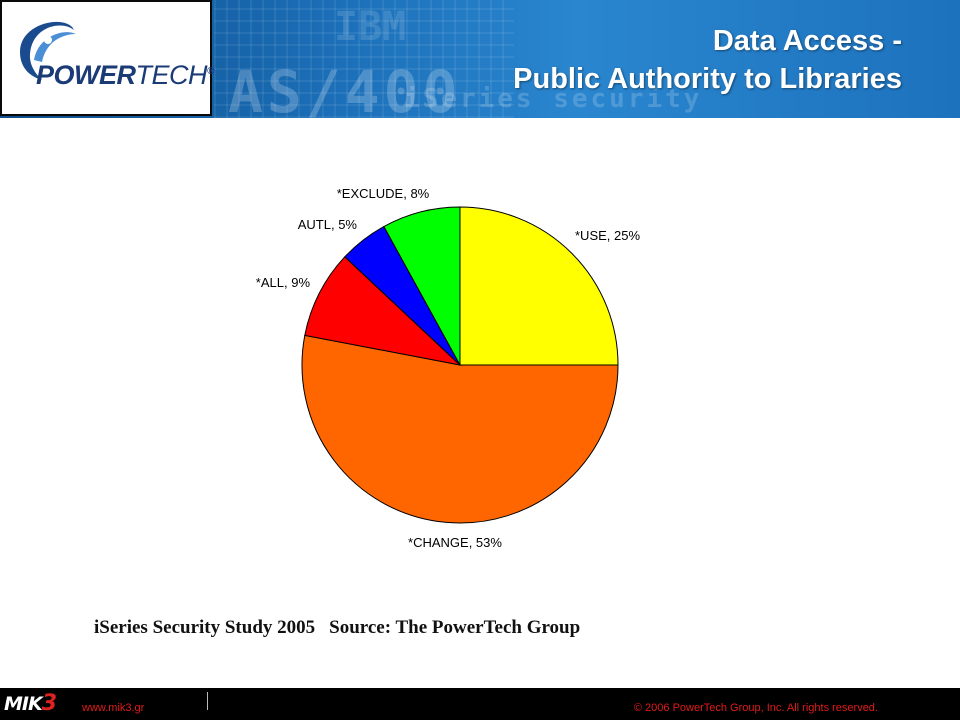  I want to click on pie-slice-use, so click(539, 286).